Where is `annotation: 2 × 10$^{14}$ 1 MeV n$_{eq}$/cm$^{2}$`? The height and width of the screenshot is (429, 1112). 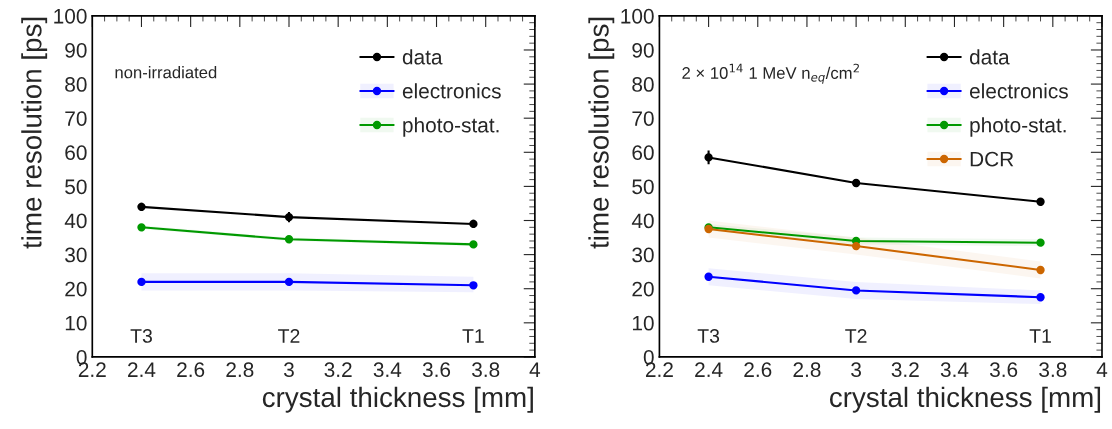 annotation: 2 × 10$^{14}$ 1 MeV n$_{eq}$/cm$^{2}$ is located at coordinates (770, 73).